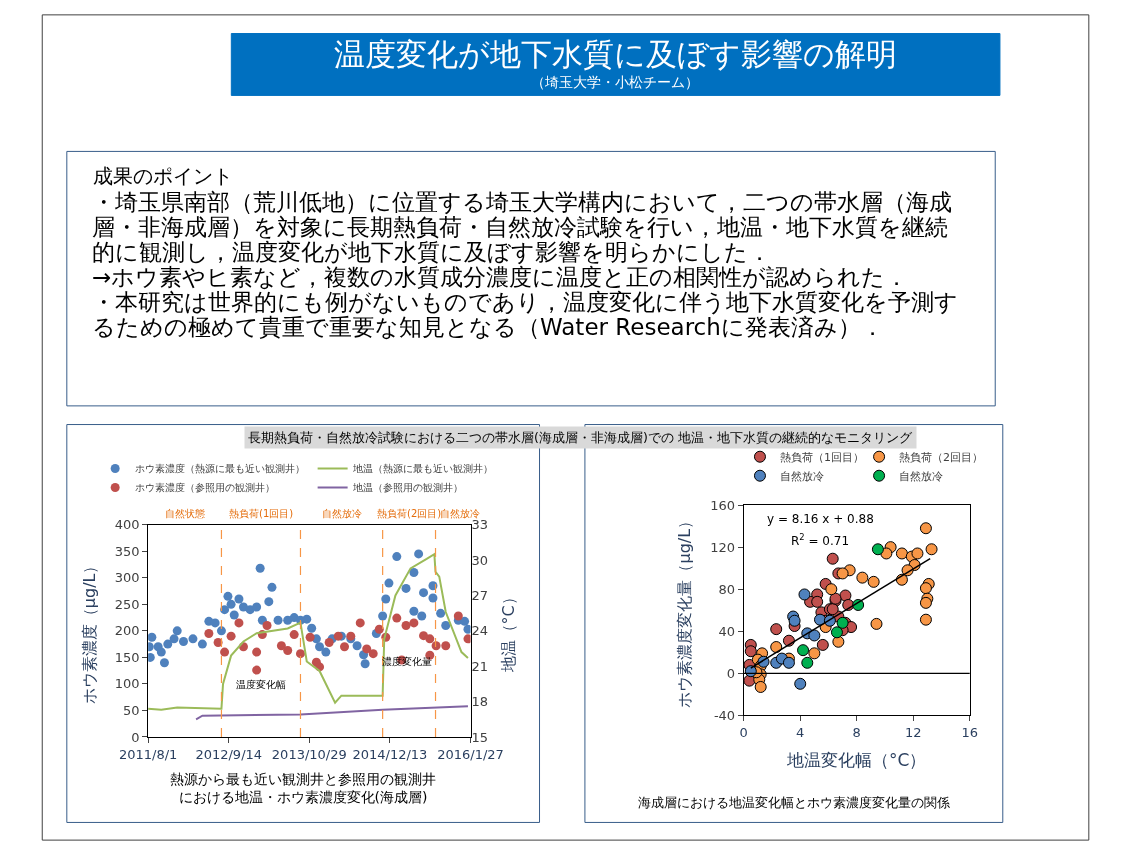 This screenshot has height=855, width=1136. Describe the element at coordinates (727, 631) in the screenshot. I see `y-tick-label: 40` at that location.